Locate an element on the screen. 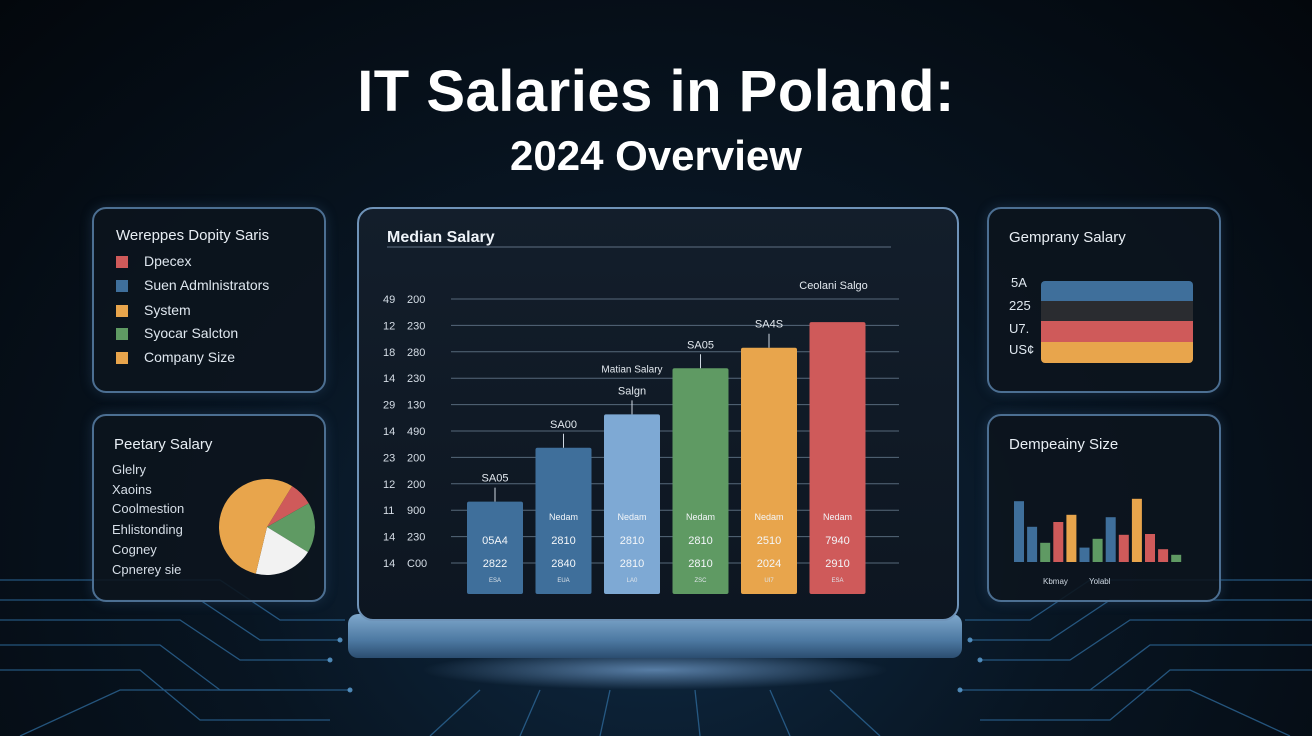 Image resolution: width=1312 pixels, height=736 pixels. bar-top-label: Salgn is located at coordinates (632, 391).